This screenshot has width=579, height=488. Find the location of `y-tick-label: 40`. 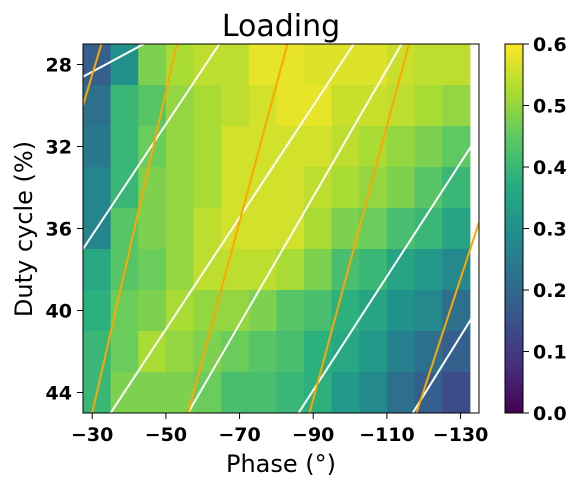

y-tick-label: 40 is located at coordinates (59, 312).